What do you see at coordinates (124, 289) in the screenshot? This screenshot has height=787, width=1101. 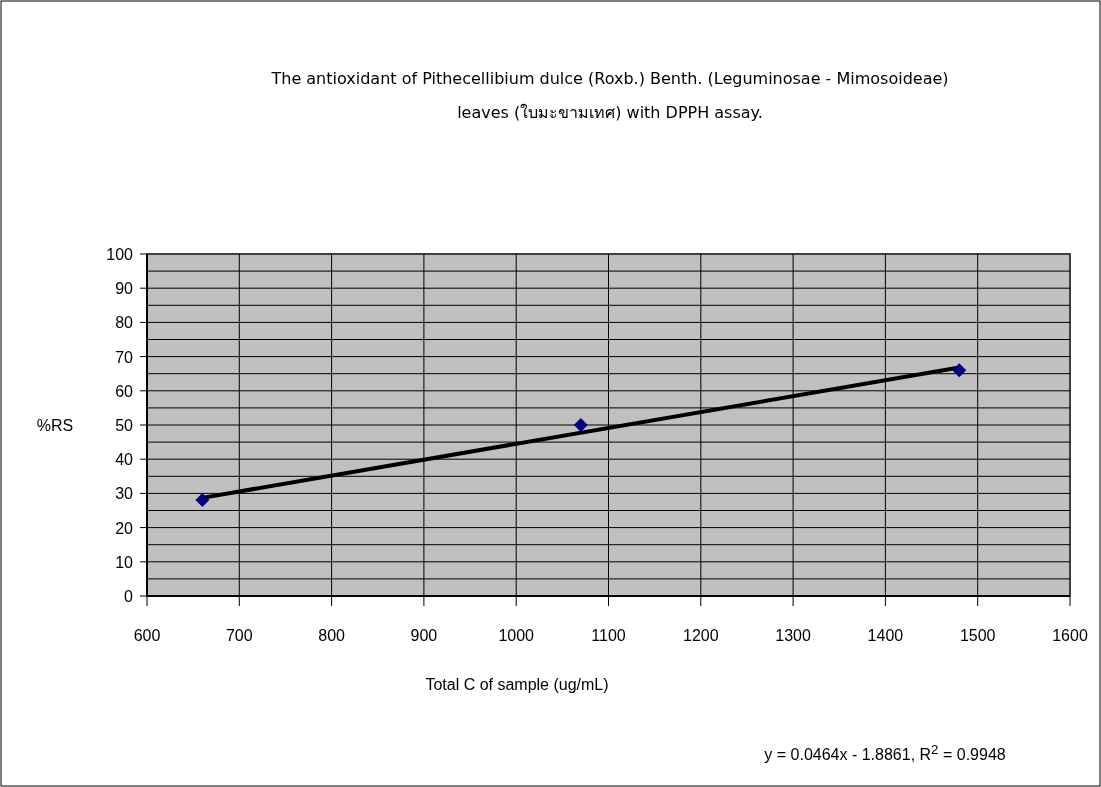 I see `y-tick-label: 90` at bounding box center [124, 289].